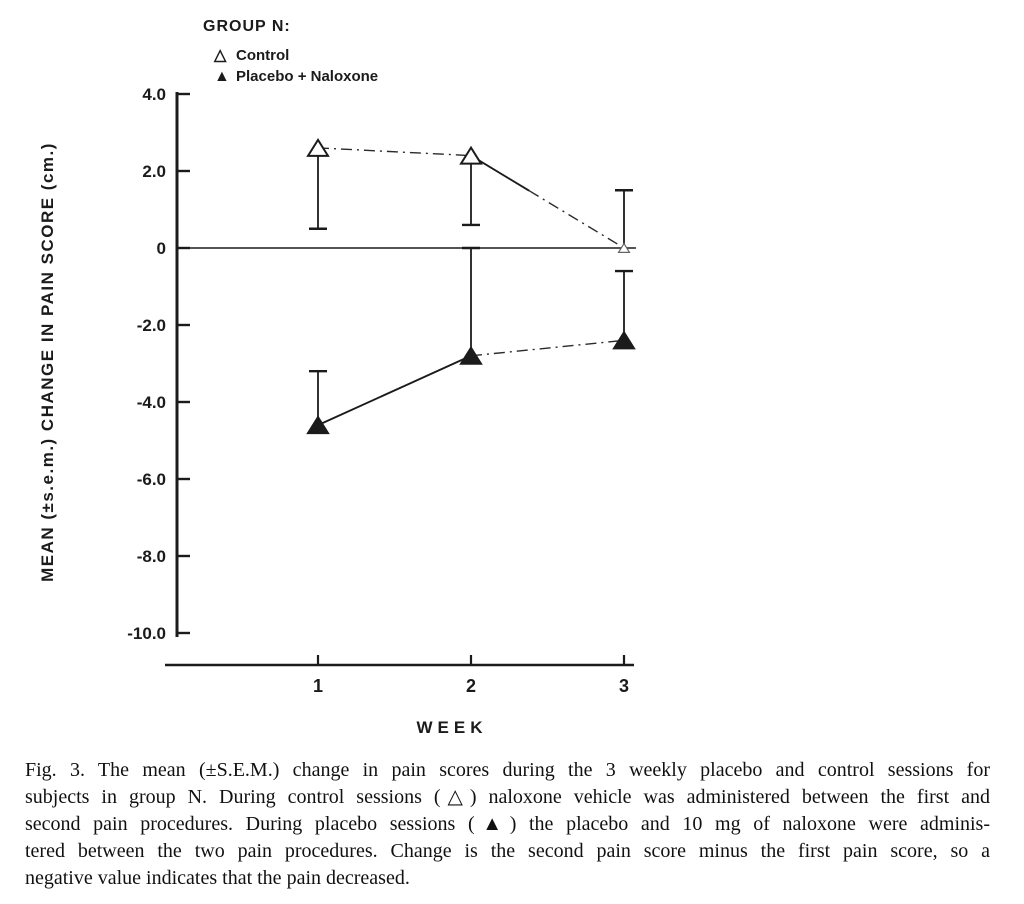 Image resolution: width=1024 pixels, height=904 pixels. What do you see at coordinates (263, 55) in the screenshot?
I see `legend-label-control: Control` at bounding box center [263, 55].